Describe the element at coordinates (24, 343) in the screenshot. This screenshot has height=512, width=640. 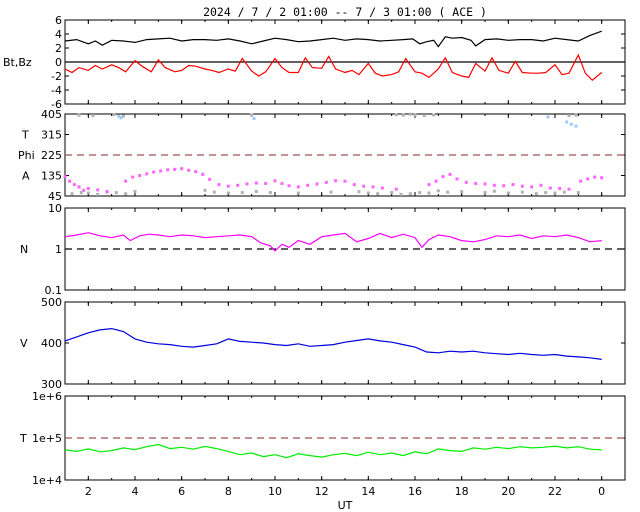
I see `y-axis-label: V` at that location.